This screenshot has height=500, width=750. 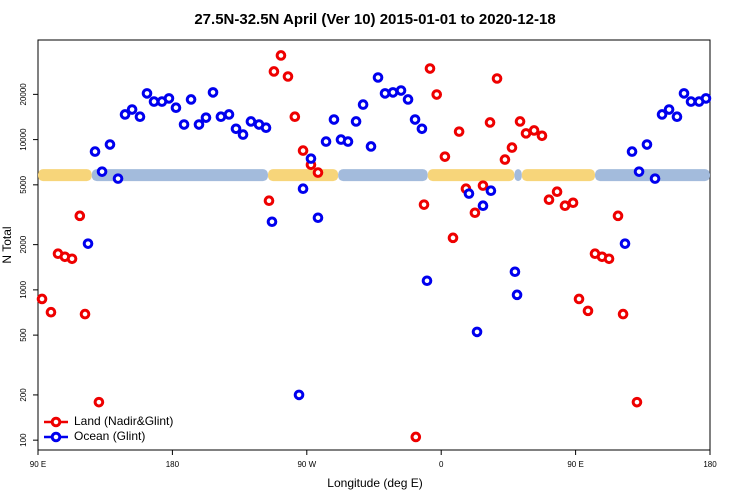 I want to click on y-tick-label: 20000, so click(x=23, y=94).